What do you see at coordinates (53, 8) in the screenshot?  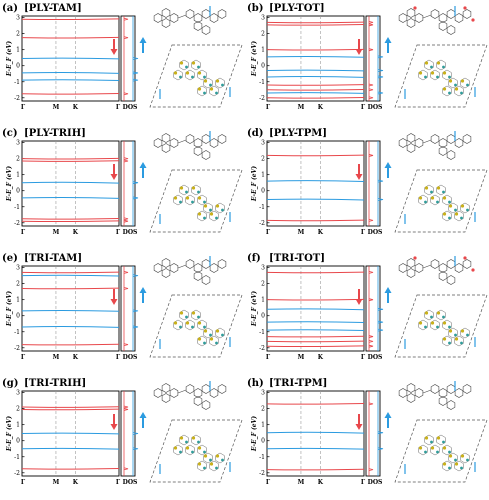 I see `panel-title: [PLY-TAM]` at bounding box center [53, 8].